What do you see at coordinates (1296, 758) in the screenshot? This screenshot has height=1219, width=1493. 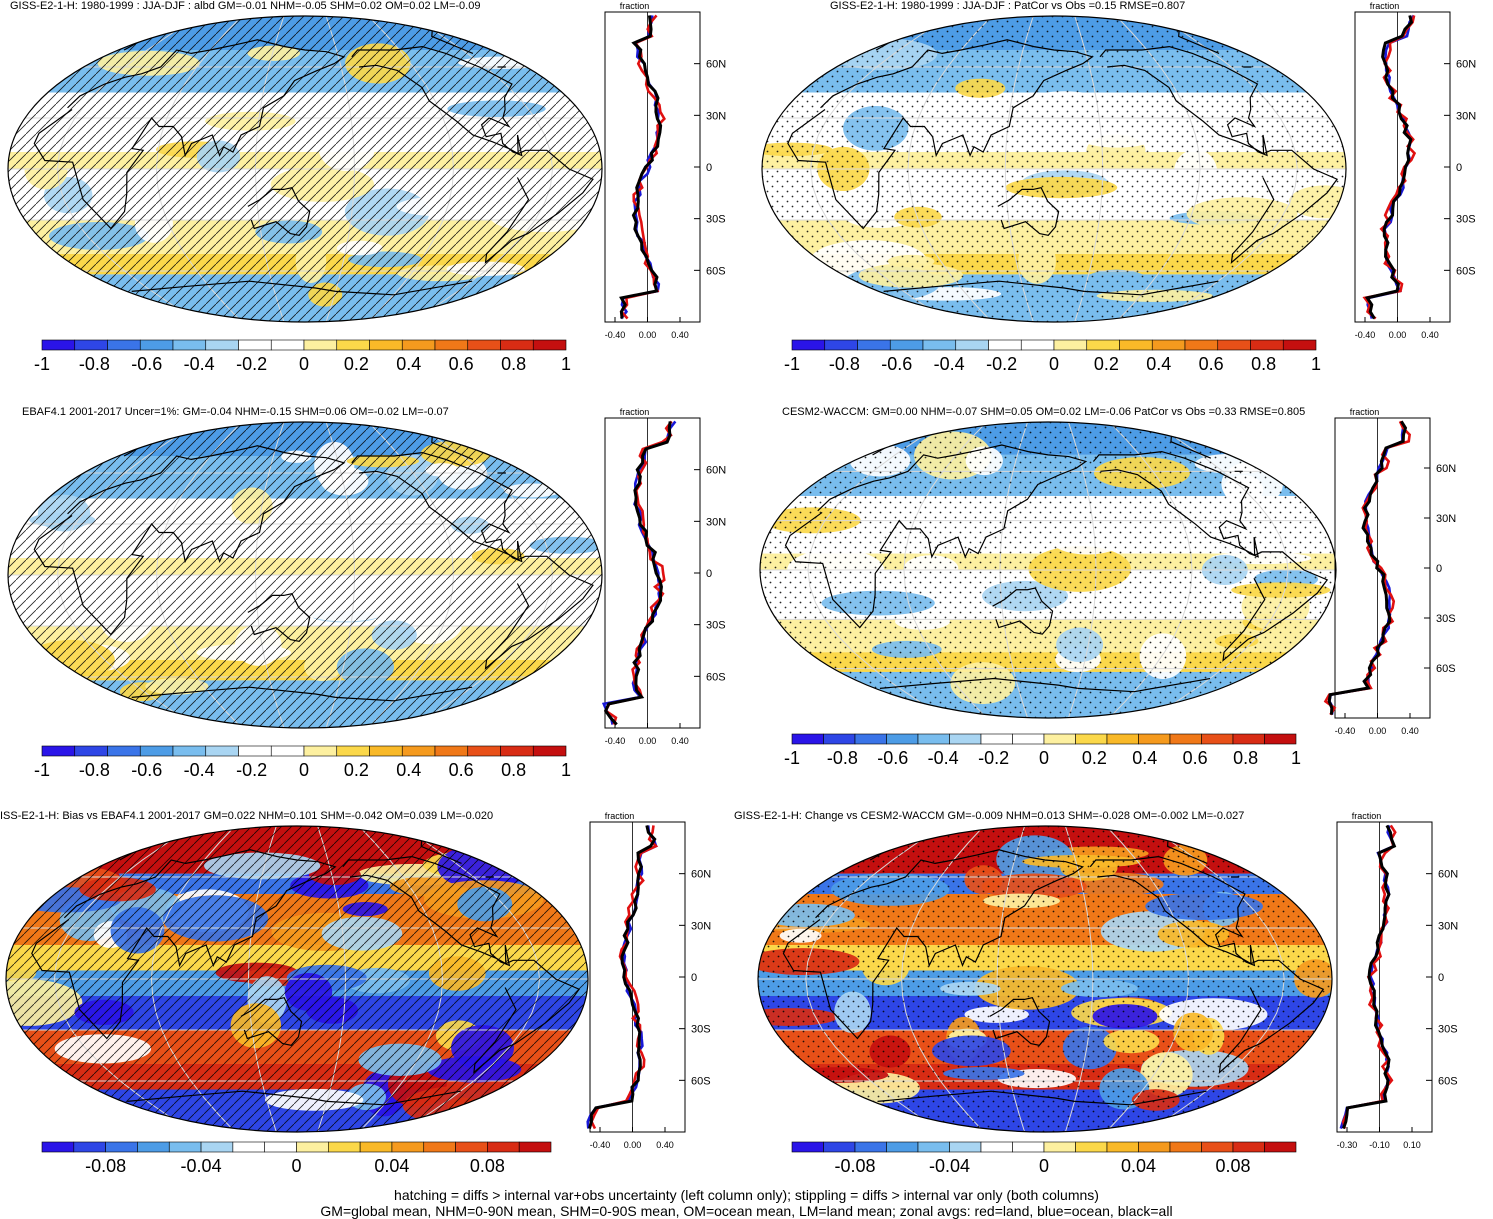 I see `colorbar-tick-label: 1` at bounding box center [1296, 758].